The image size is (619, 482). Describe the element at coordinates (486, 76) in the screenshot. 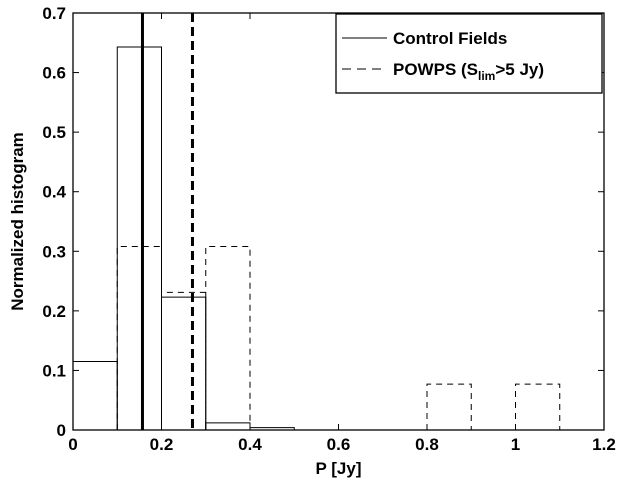

I see `legend-label-powps-sub: lim` at that location.